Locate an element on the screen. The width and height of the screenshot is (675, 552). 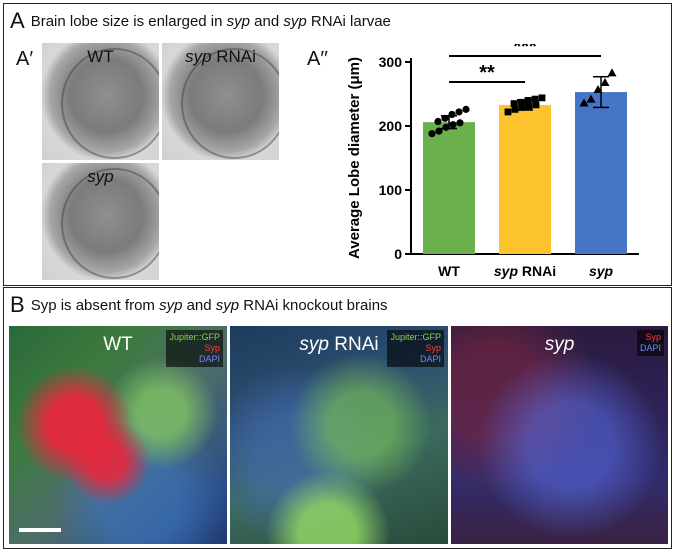
panel-b-letter: B is located at coordinates (17, 304).